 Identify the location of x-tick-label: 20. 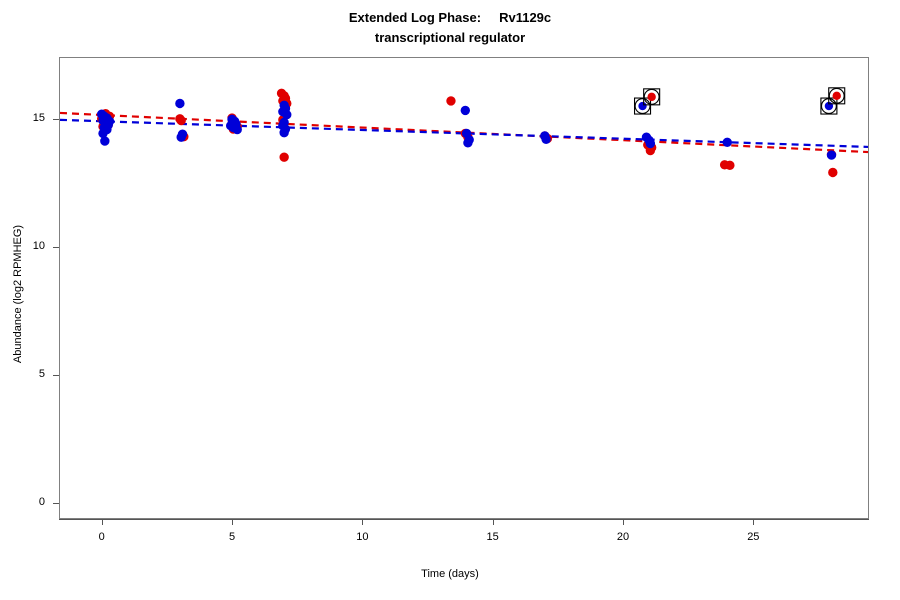
(623, 537).